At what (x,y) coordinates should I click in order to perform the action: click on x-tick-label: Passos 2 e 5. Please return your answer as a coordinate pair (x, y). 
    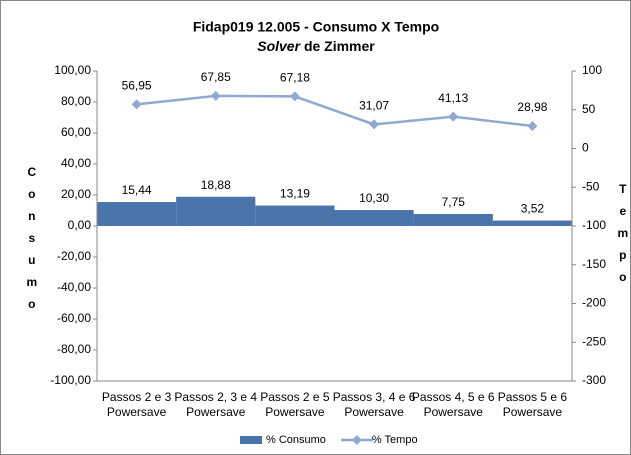
    Looking at the image, I should click on (295, 397).